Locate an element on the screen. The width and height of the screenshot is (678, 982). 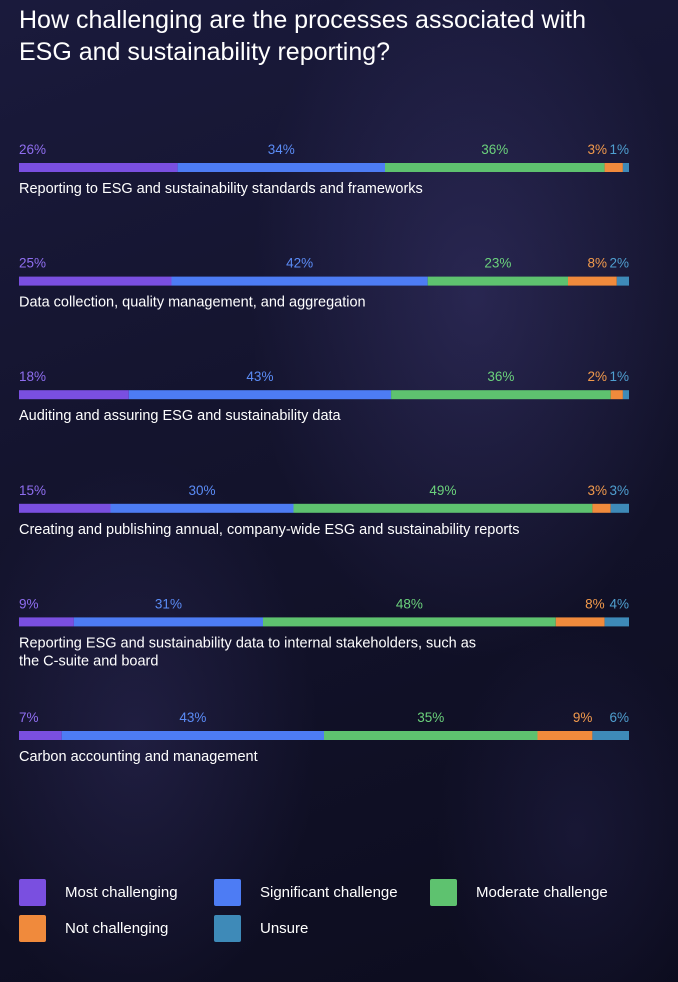
bar-segment-3-not-challenging is located at coordinates (616, 395).